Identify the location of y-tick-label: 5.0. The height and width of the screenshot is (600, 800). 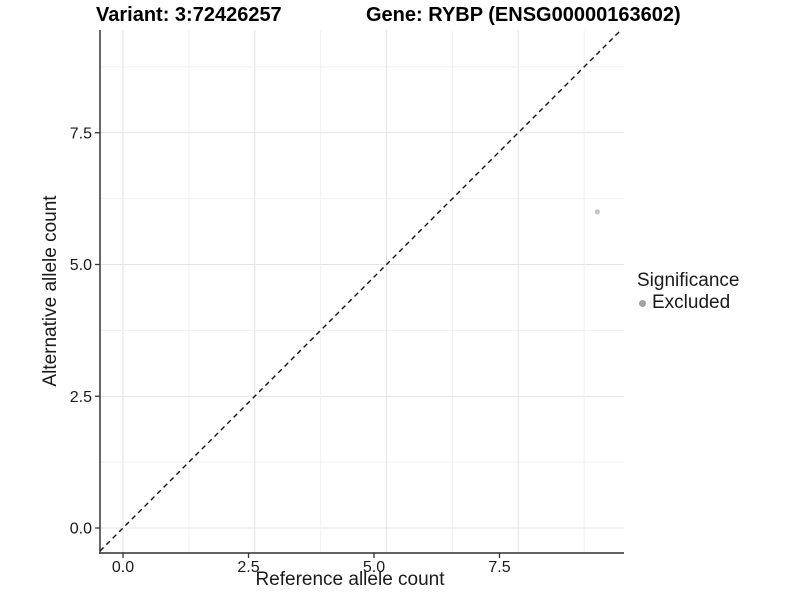
(81, 265).